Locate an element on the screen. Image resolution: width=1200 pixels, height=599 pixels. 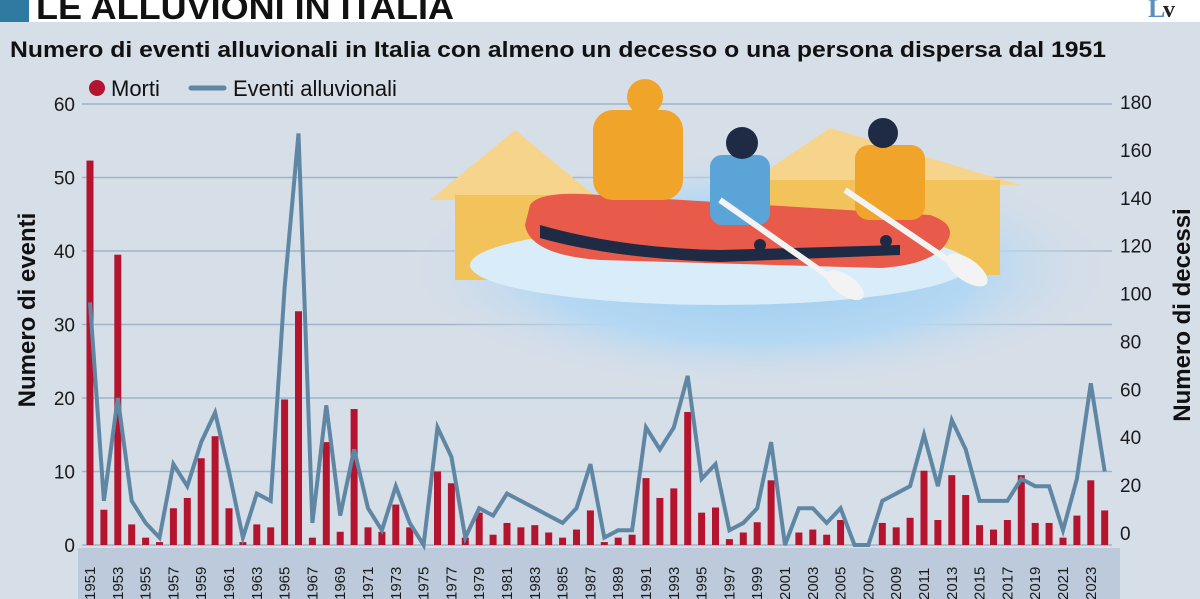
y-tick-left: 30 is located at coordinates (64, 326).